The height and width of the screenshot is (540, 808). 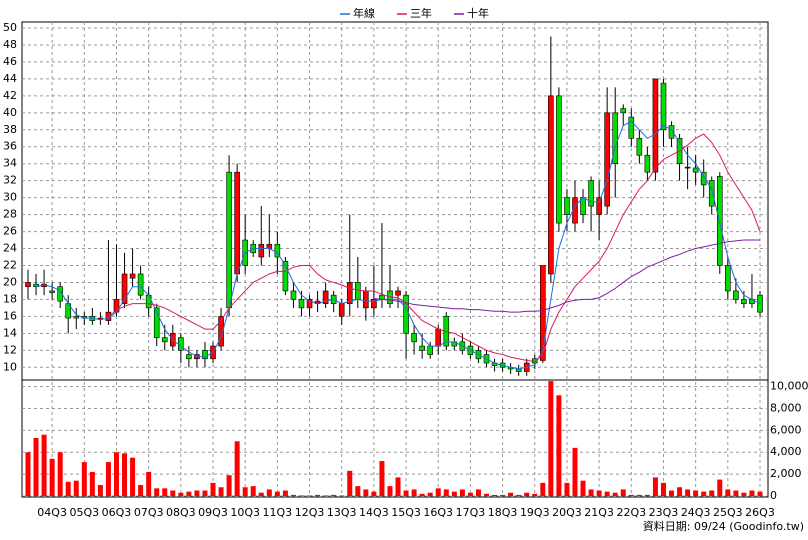 What do you see at coordinates (10, 248) in the screenshot?
I see `y-tick-label: 24` at bounding box center [10, 248].